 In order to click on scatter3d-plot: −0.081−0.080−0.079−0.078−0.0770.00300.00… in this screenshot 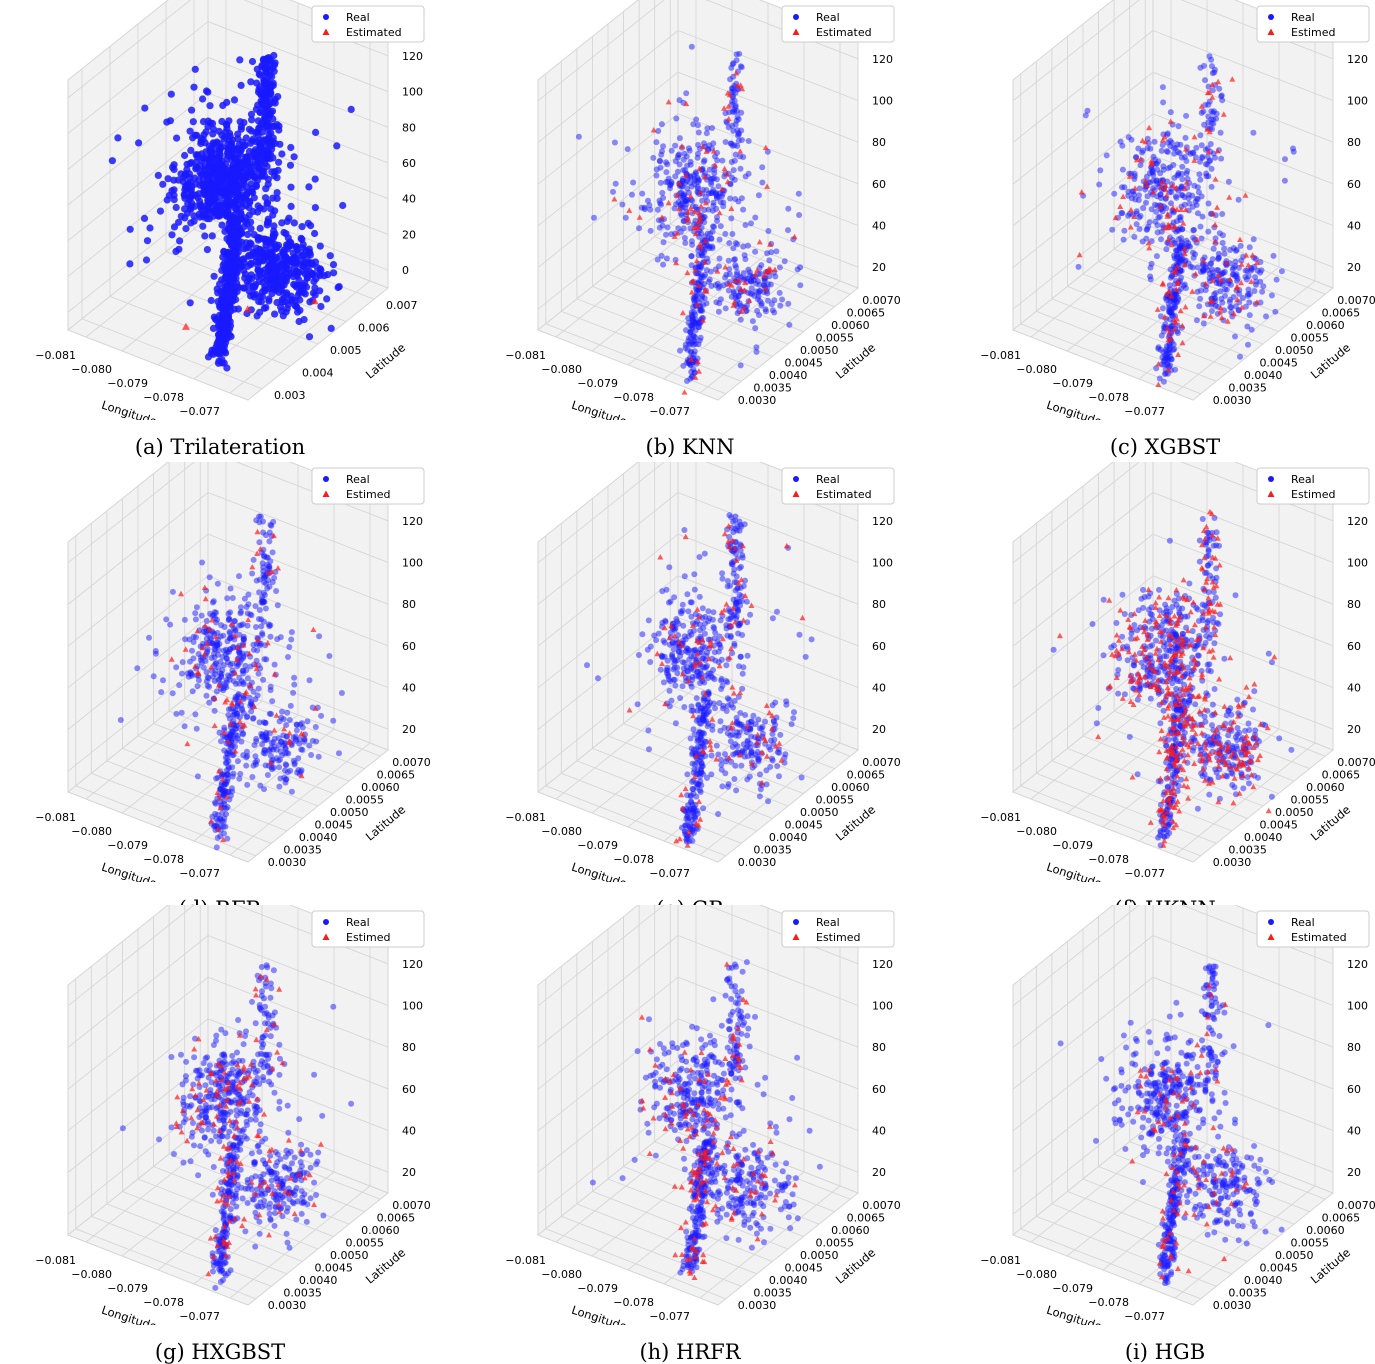, I will do `click(1160, 210)`.